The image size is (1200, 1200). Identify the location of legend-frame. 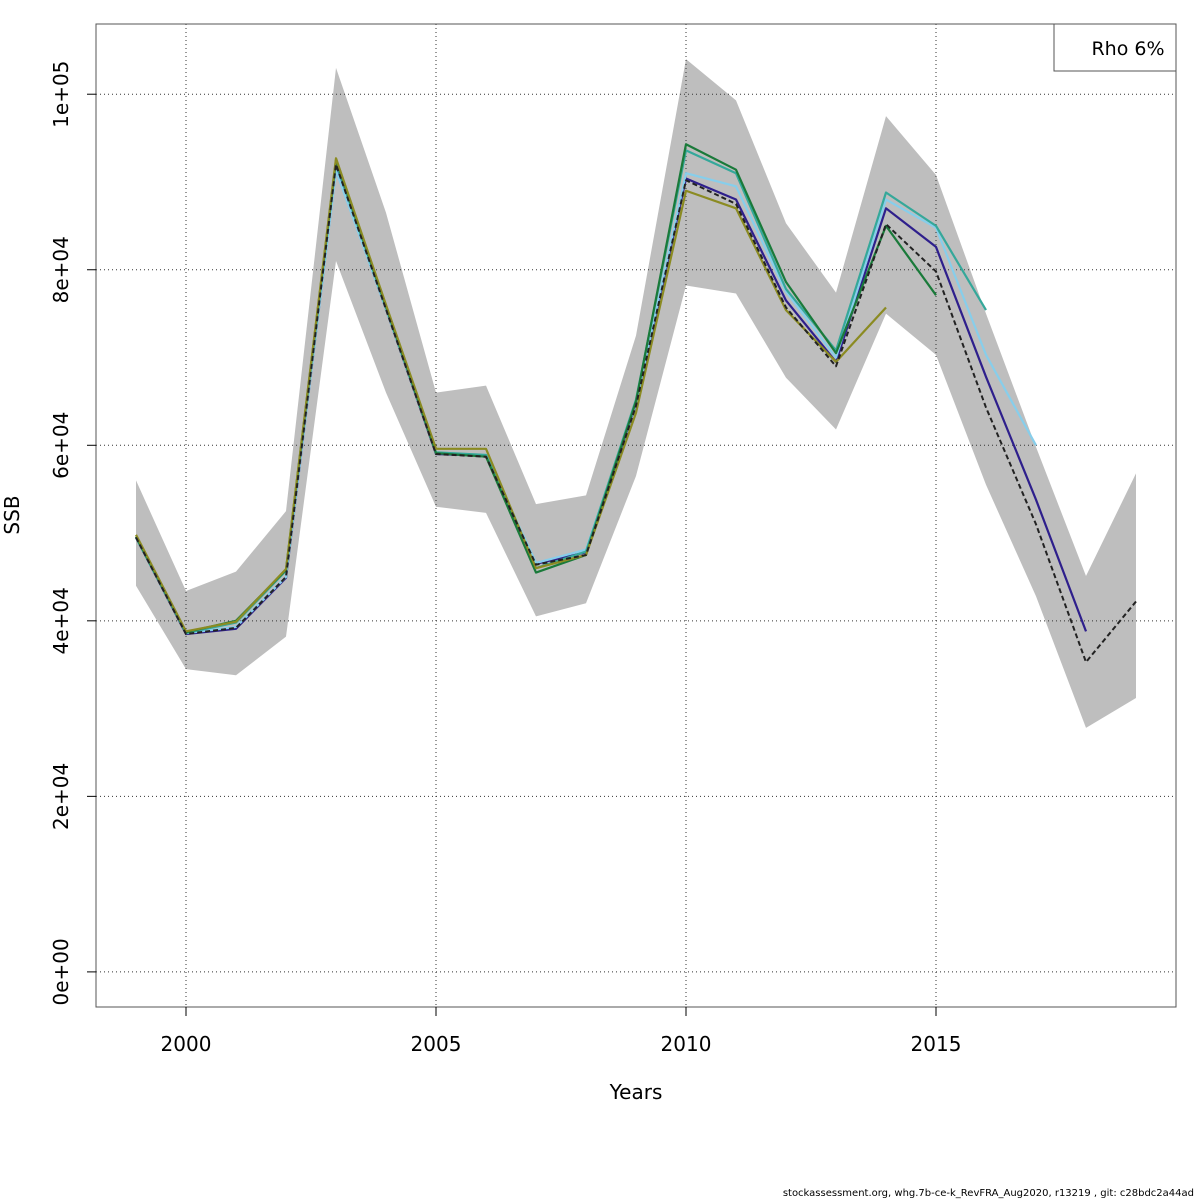
(1115, 47).